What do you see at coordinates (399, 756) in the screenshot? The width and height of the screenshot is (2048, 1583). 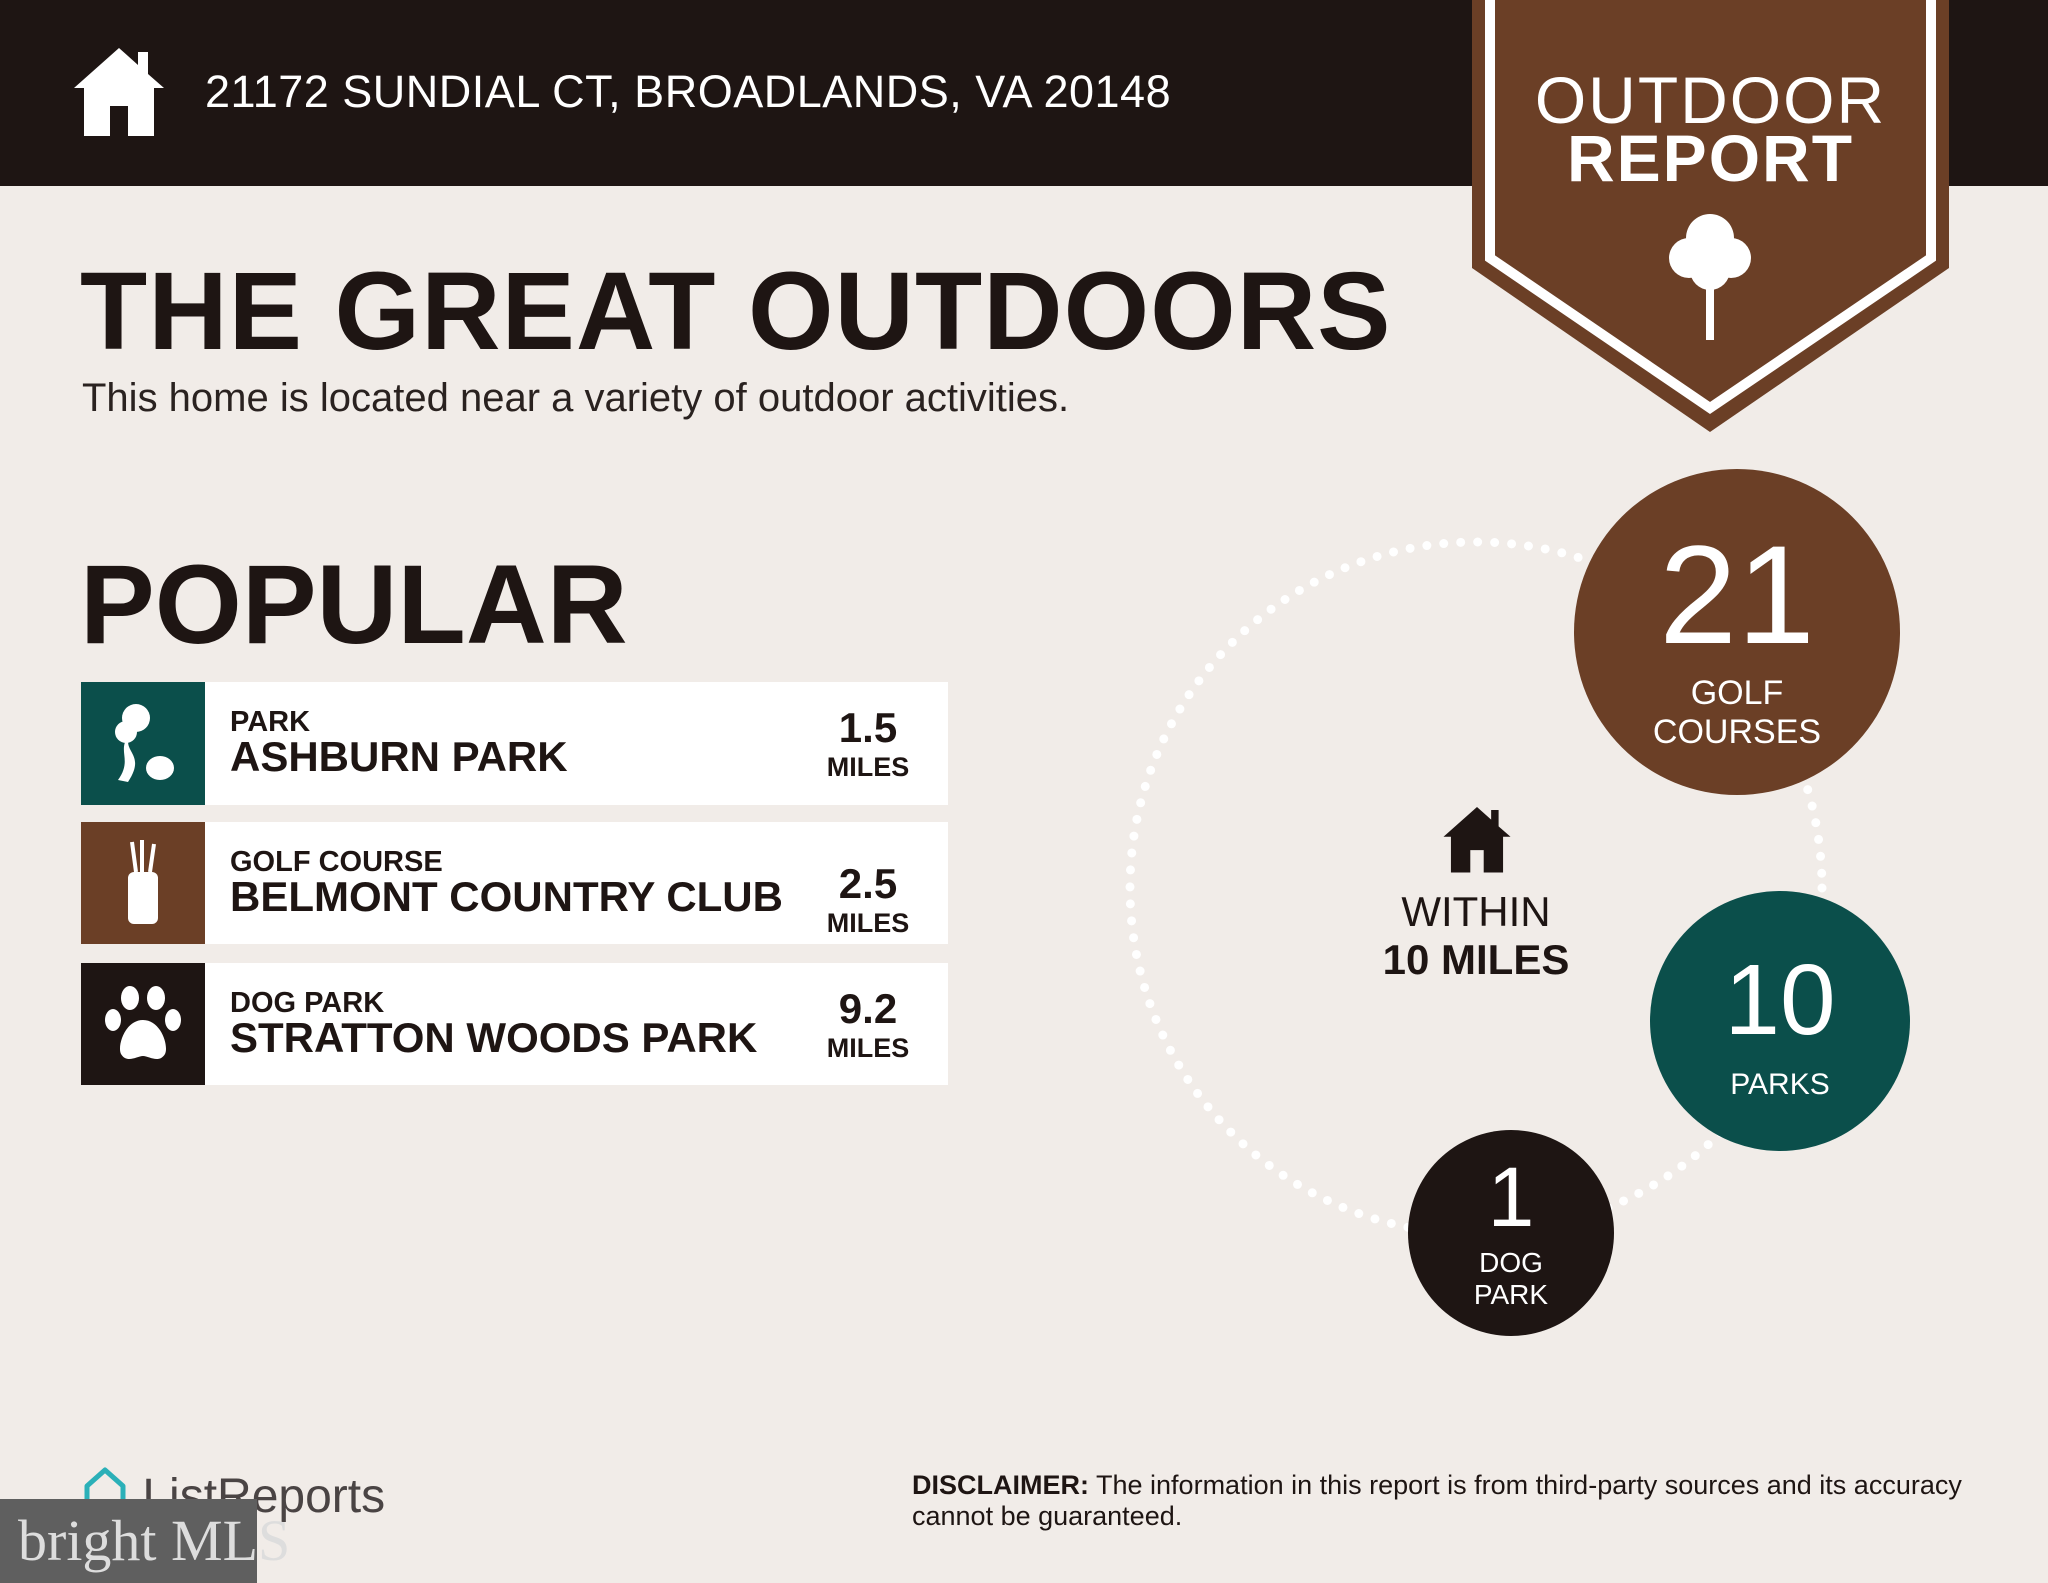 I see `item-name: ASHBURN PARK` at bounding box center [399, 756].